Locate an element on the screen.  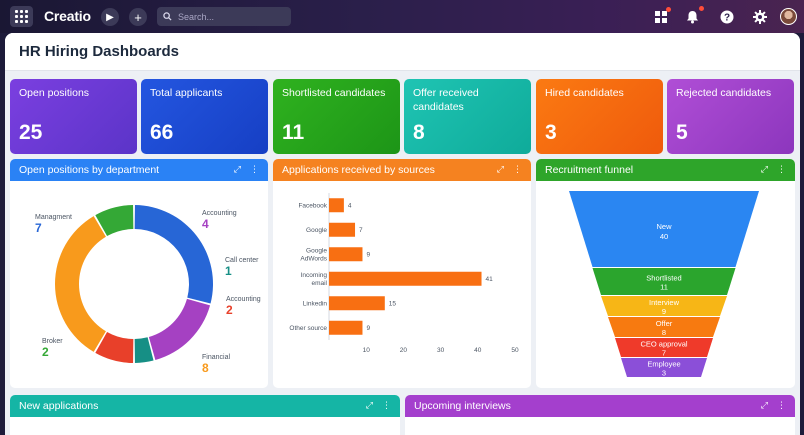
bar-value-label: 15 is located at coordinates (393, 303).